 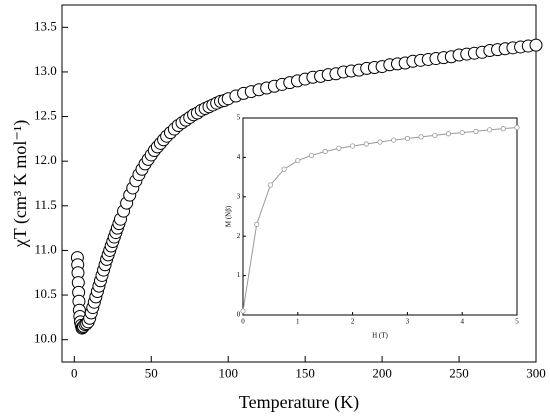 I want to click on y-tick-label: 2, so click(x=239, y=236).